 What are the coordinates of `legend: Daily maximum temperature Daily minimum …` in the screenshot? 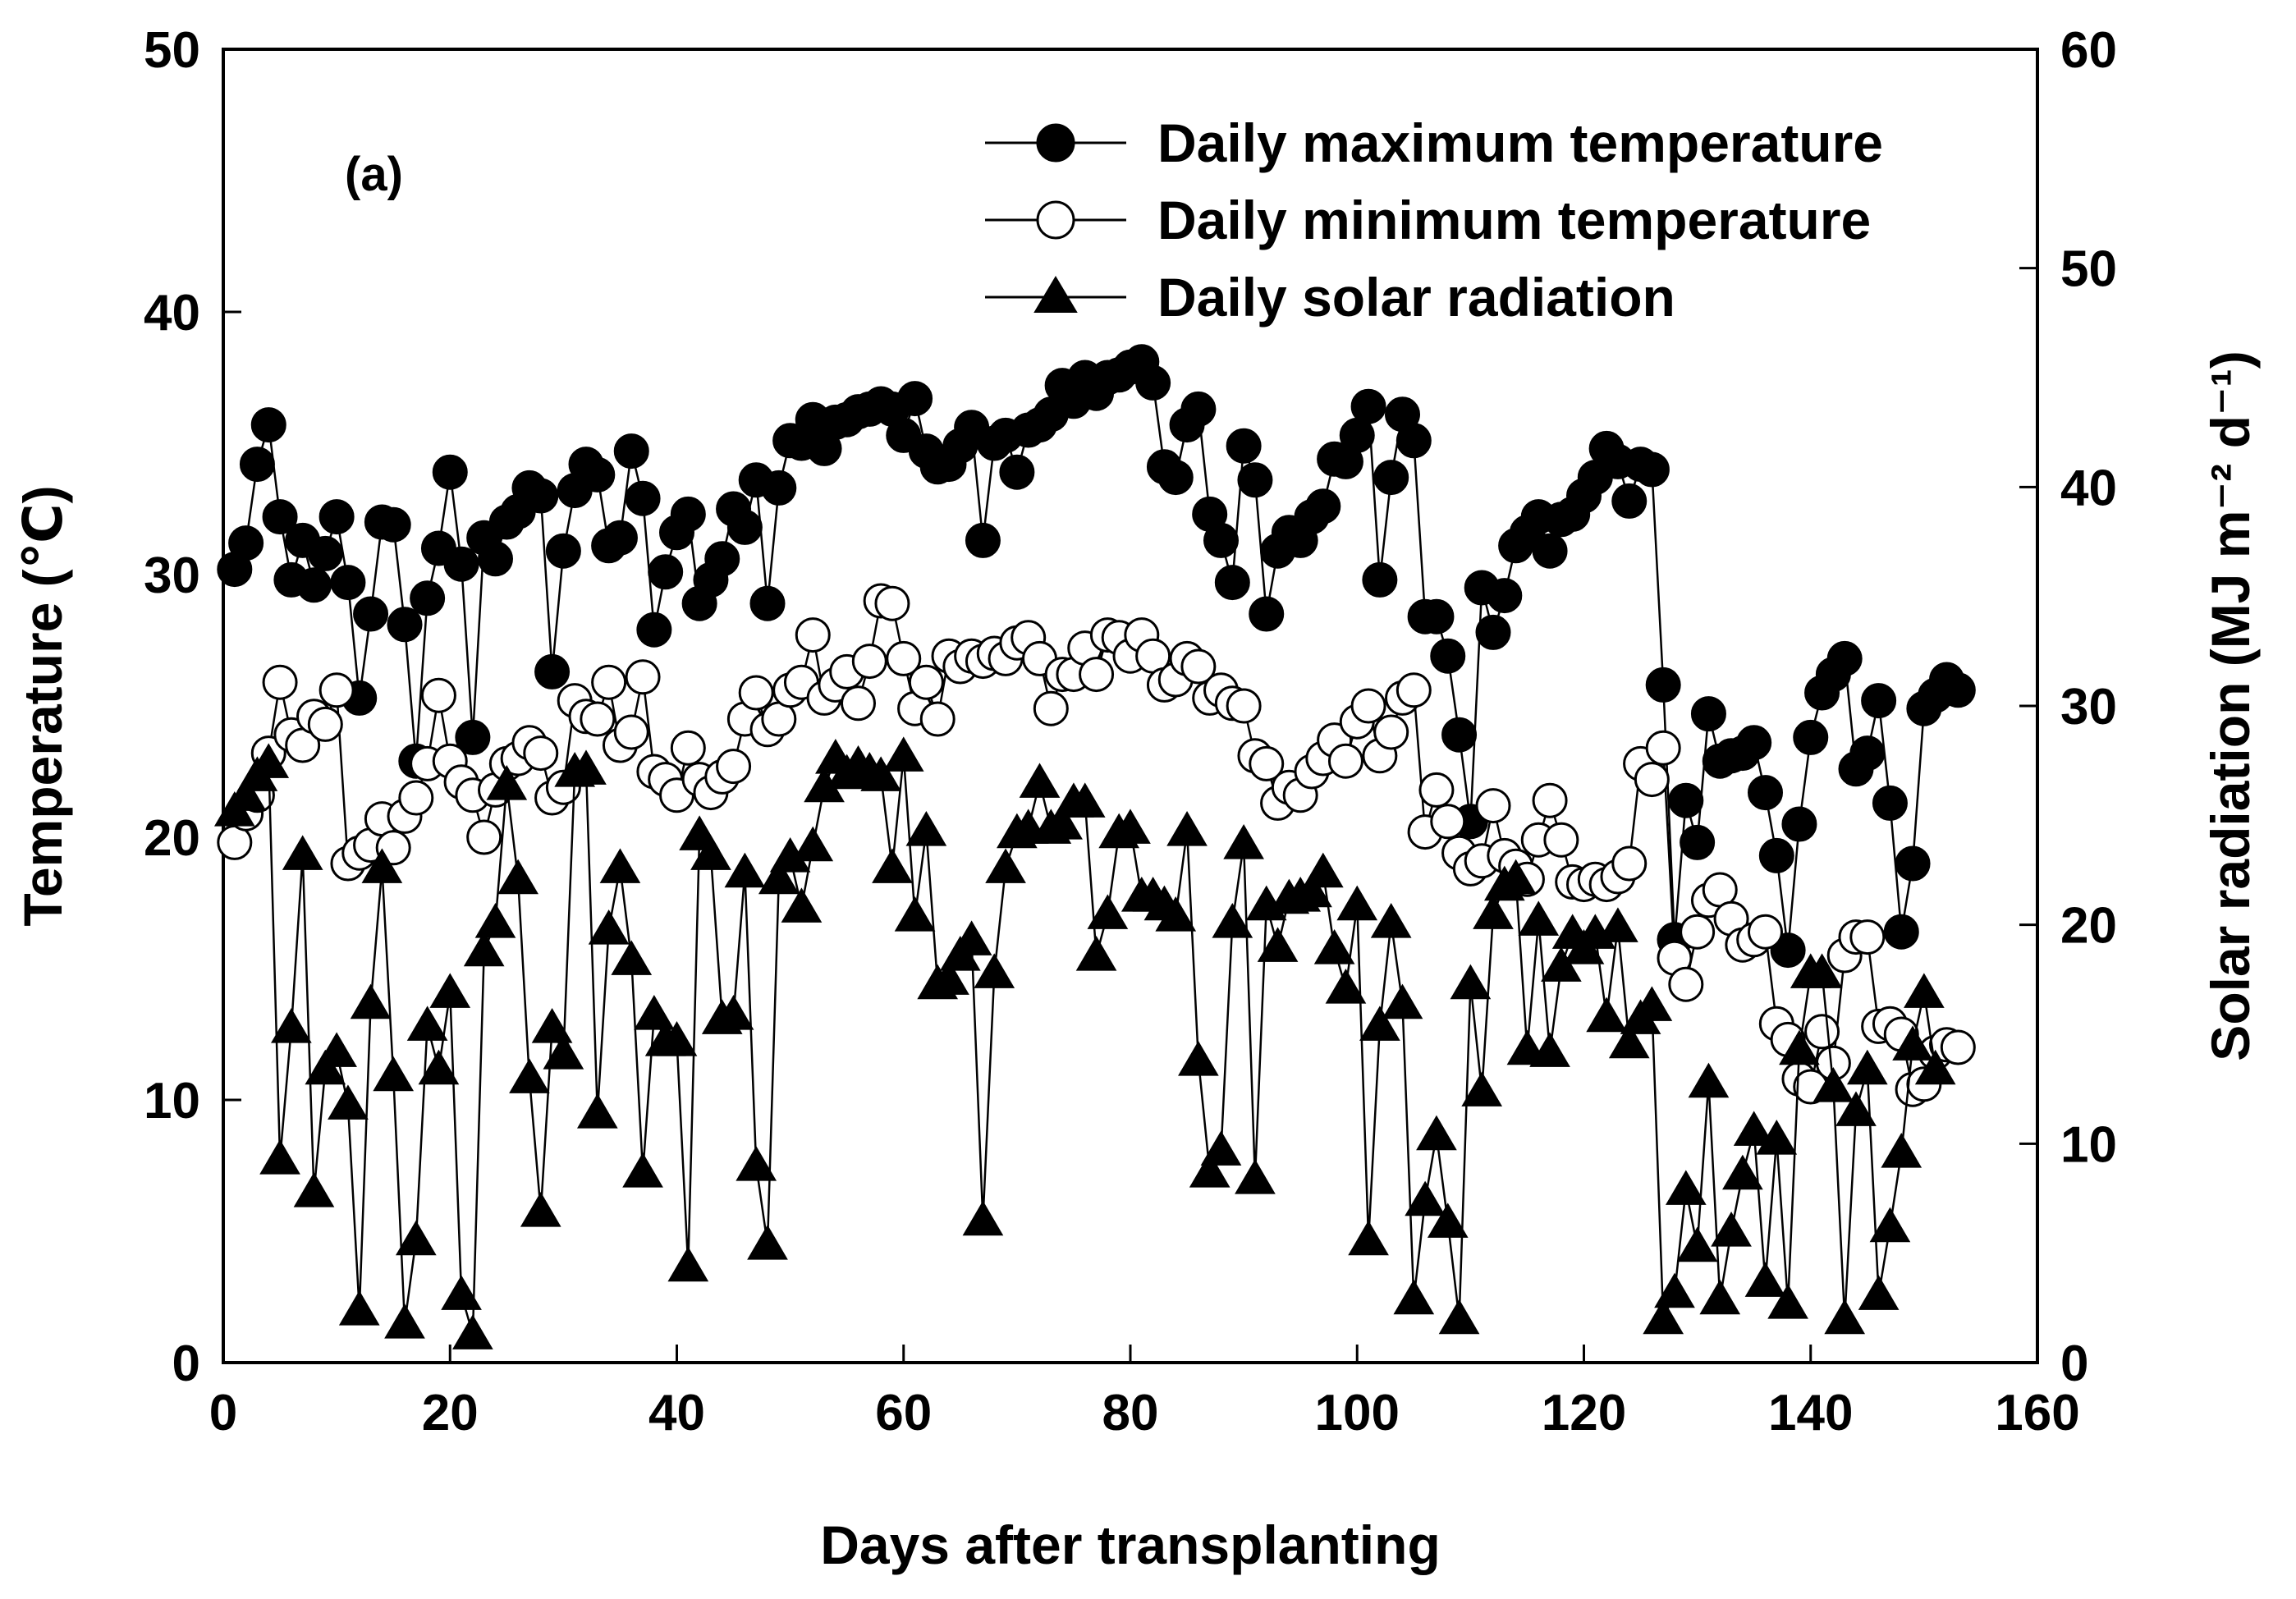 It's located at (1434, 220).